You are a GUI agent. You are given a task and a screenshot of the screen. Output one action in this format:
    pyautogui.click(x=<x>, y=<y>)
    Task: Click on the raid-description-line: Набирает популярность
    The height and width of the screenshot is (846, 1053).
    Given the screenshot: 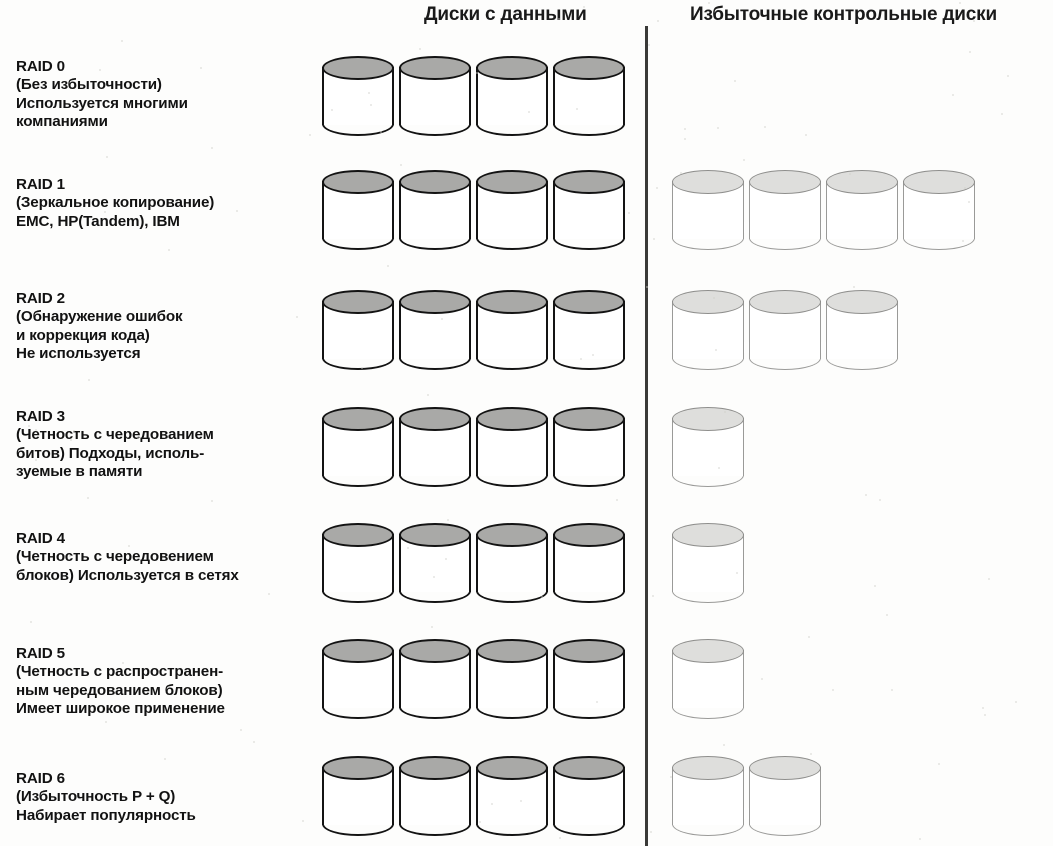 What is the action you would take?
    pyautogui.click(x=106, y=815)
    